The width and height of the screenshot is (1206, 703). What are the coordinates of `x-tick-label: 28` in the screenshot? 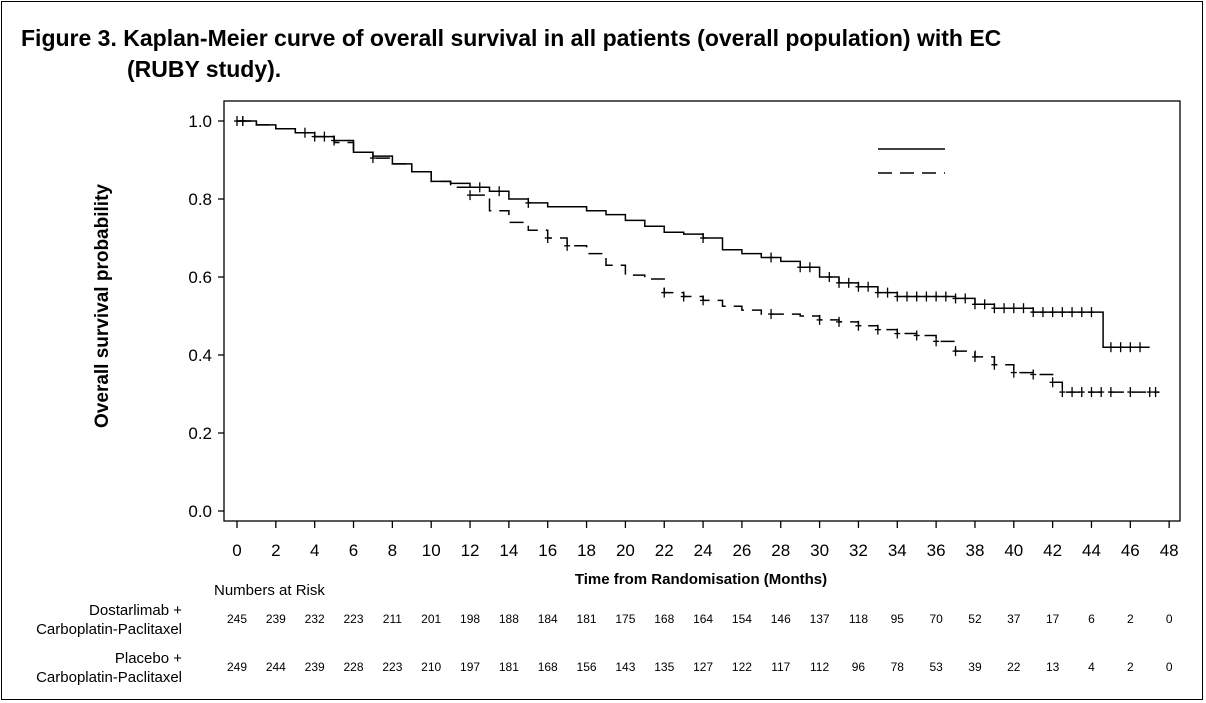 It's located at (780, 550).